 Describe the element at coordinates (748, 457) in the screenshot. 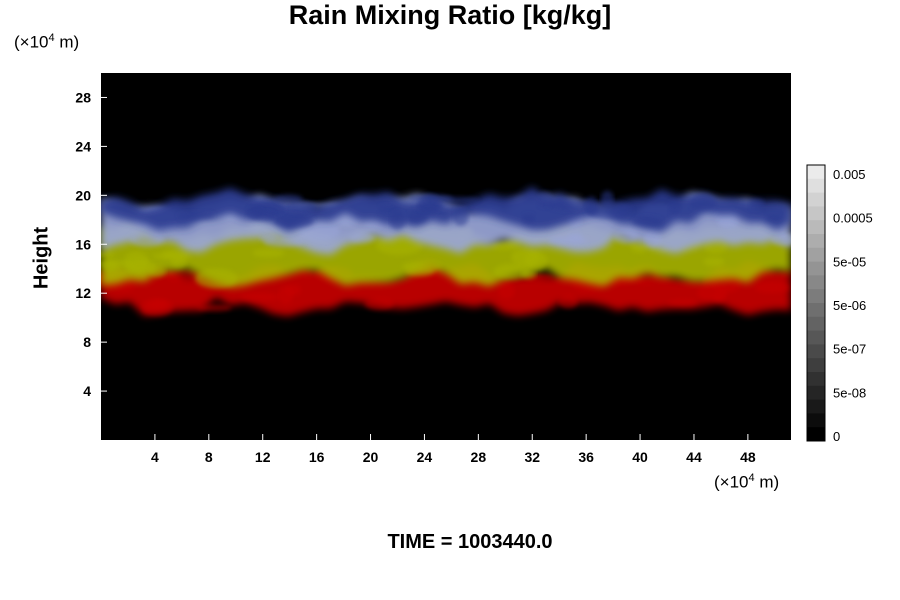

I see `x-tick-label: 48` at that location.